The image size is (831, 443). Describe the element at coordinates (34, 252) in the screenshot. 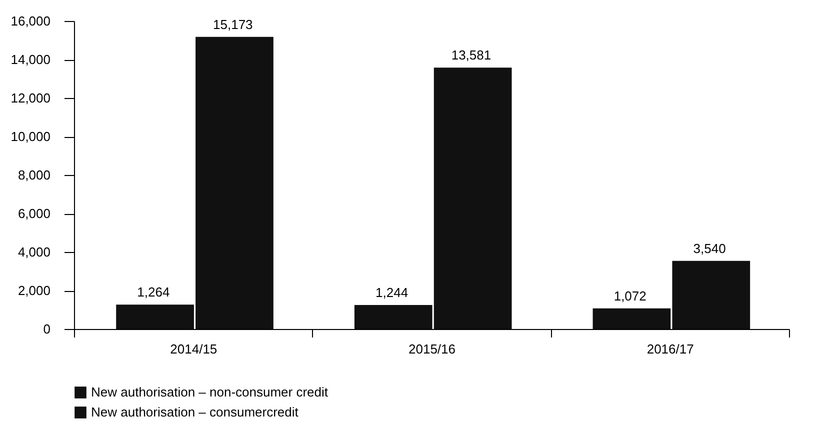

I see `y-tick-label: 4,000` at that location.